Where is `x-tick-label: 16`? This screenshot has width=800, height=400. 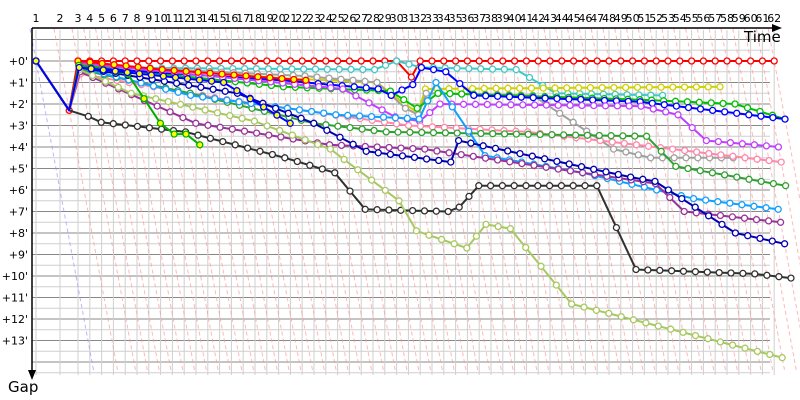 x-tick-label: 16 is located at coordinates (231, 18).